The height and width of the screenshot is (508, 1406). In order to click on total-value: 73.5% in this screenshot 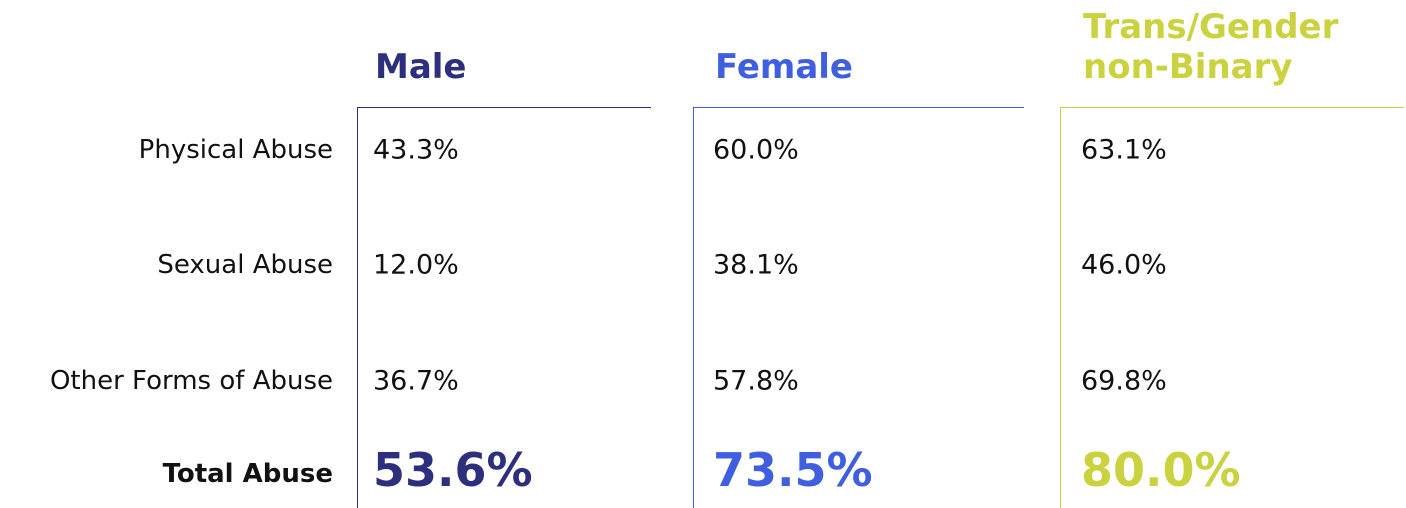, I will do `click(793, 470)`.